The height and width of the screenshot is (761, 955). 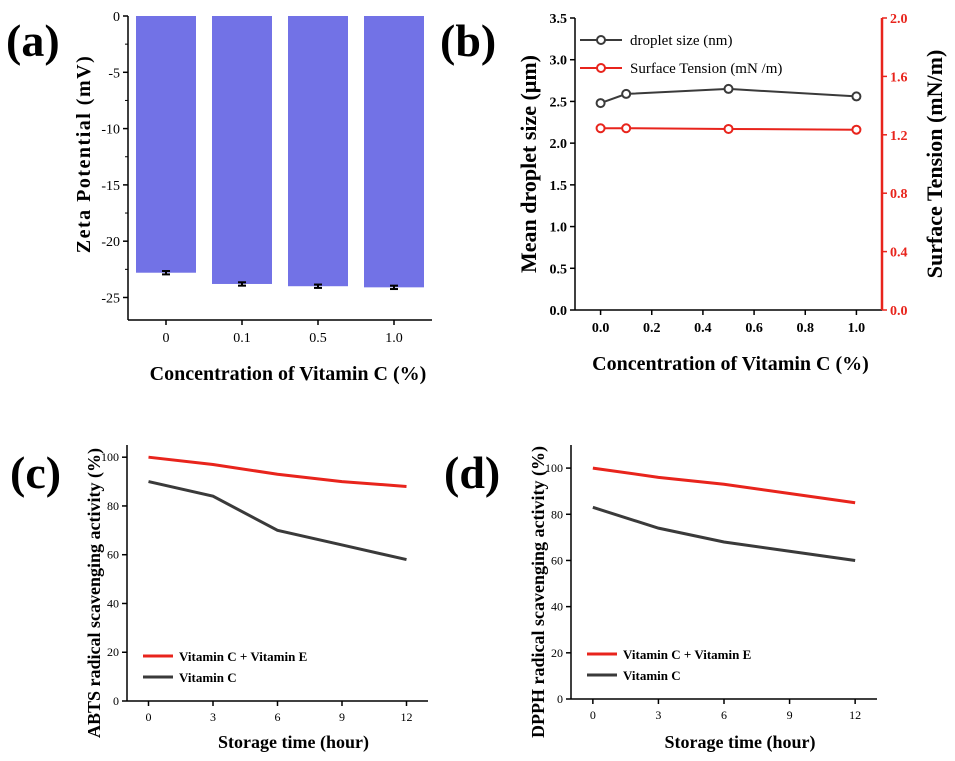 What do you see at coordinates (652, 328) in the screenshot?
I see `x-tick-label: 0.2` at bounding box center [652, 328].